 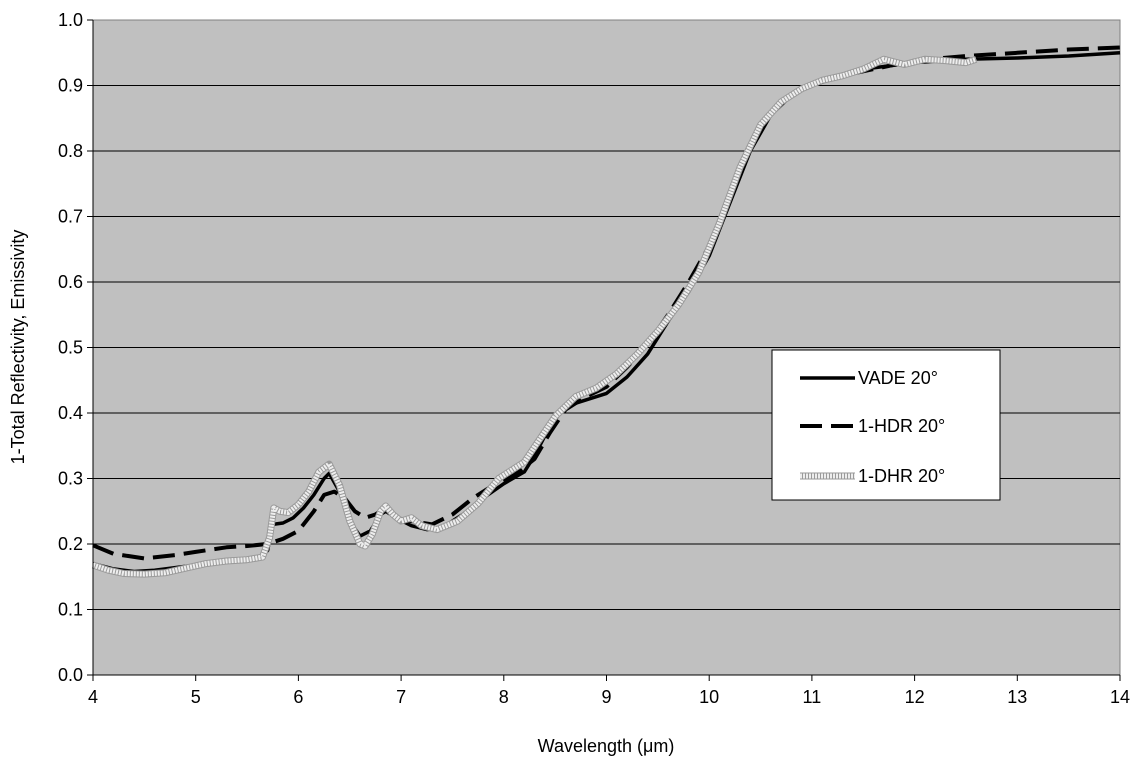 I want to click on y-tick-label: 0.8, so click(x=70, y=151).